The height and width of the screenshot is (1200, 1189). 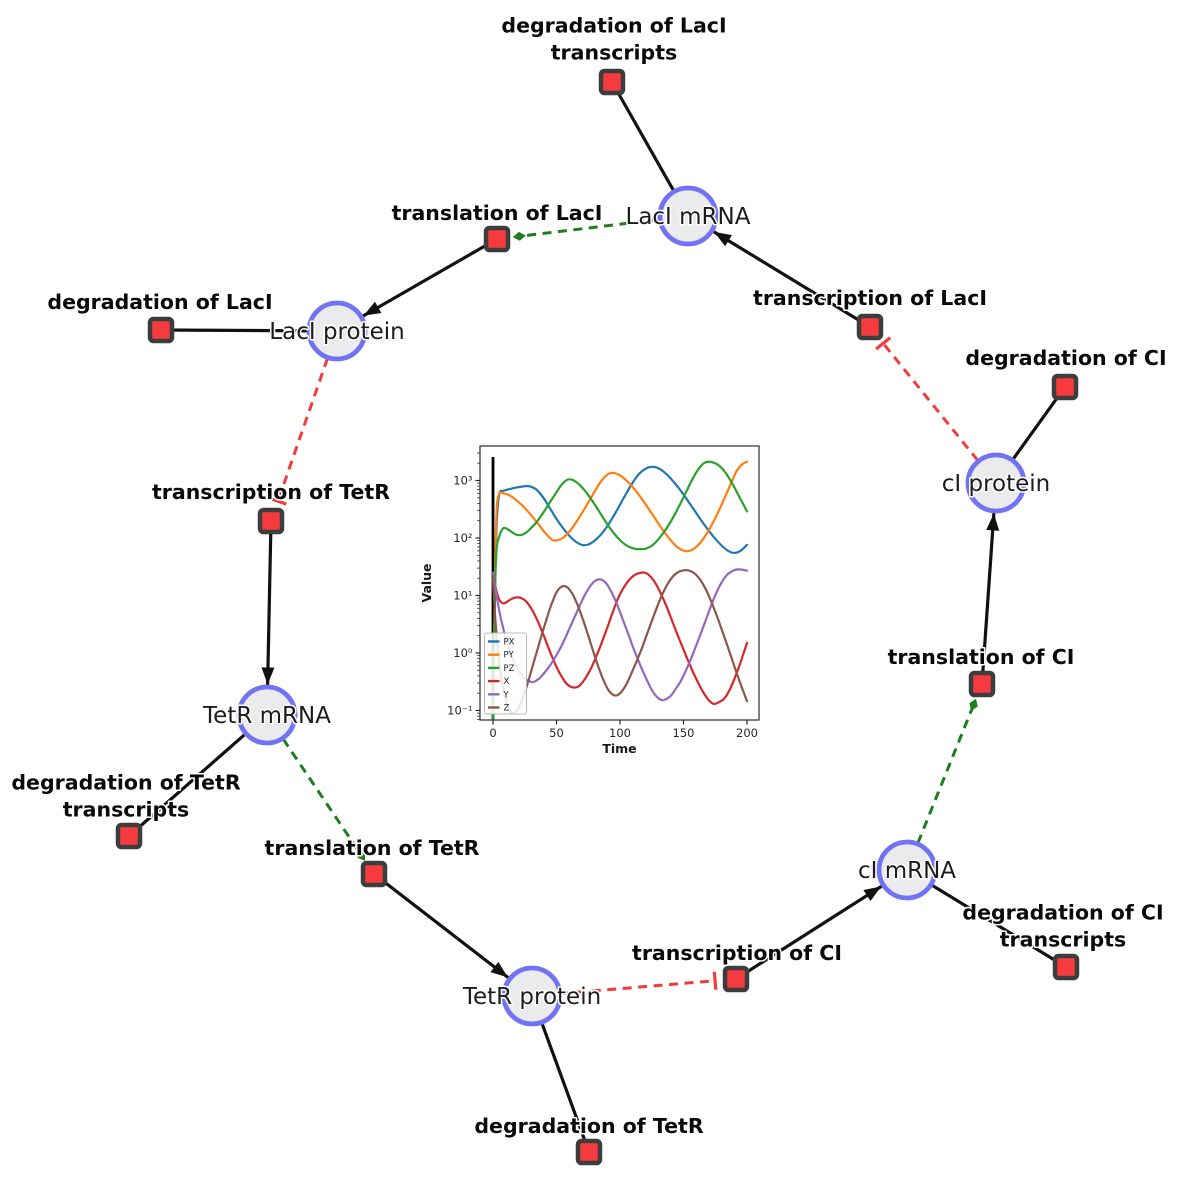 I want to click on reaction-label-deg_laci: degradation of LacI, so click(x=159, y=302).